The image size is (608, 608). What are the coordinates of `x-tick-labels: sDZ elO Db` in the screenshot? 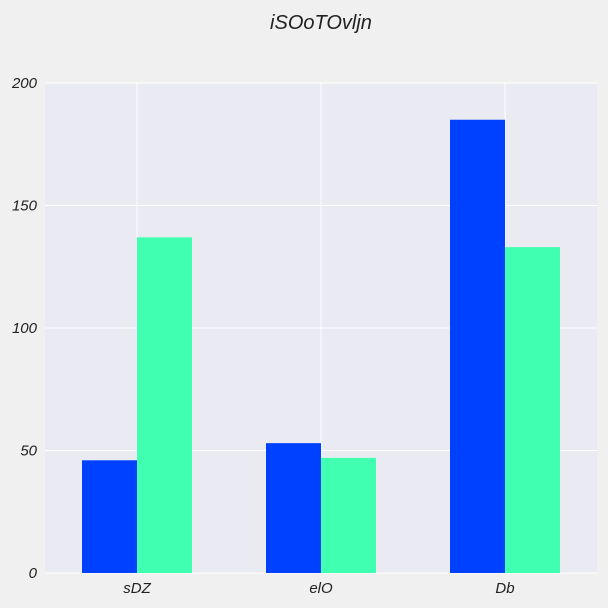 It's located at (318, 588).